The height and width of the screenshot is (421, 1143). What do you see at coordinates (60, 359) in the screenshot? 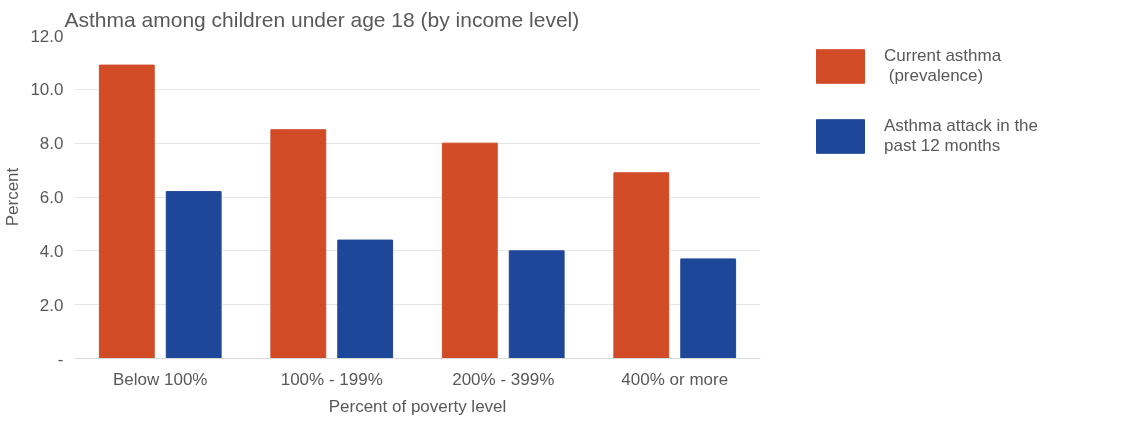
I see `y-tick-label: -` at bounding box center [60, 359].